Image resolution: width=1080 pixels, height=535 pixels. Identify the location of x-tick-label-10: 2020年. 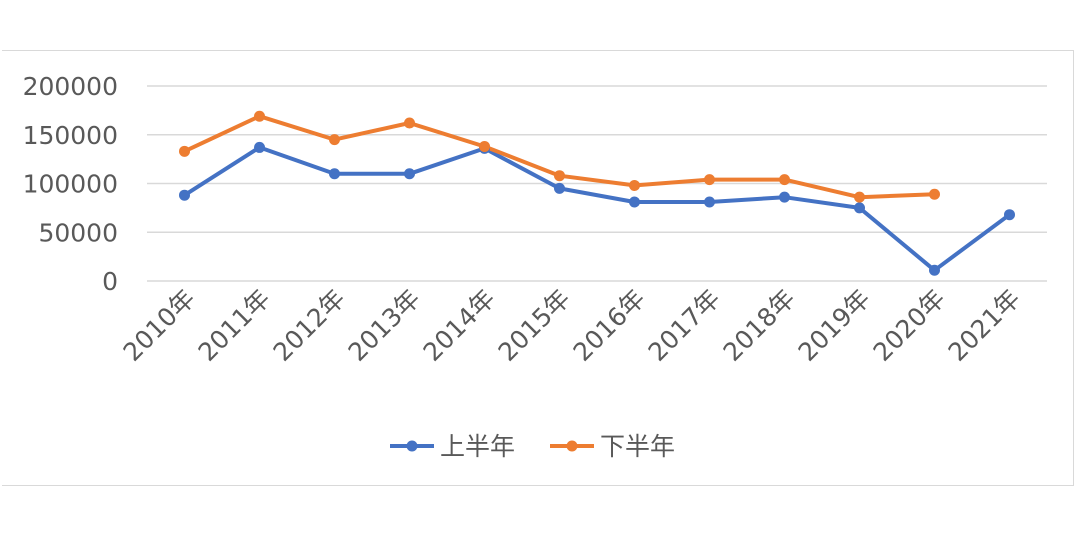
(909, 325).